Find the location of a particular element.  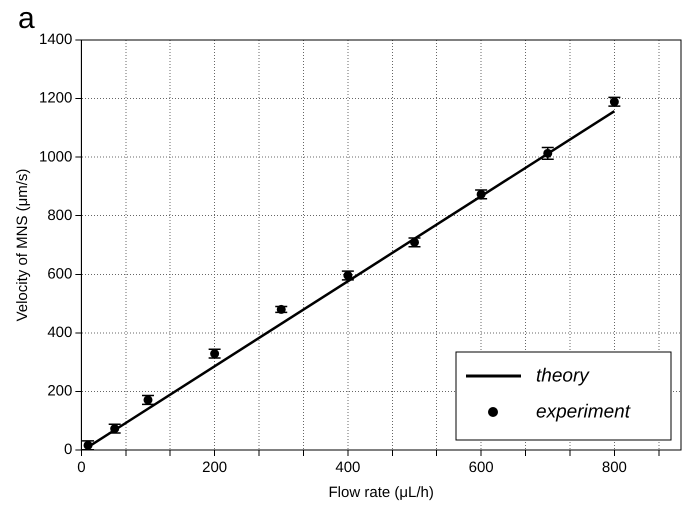

x-tick-label: 600 is located at coordinates (481, 467).